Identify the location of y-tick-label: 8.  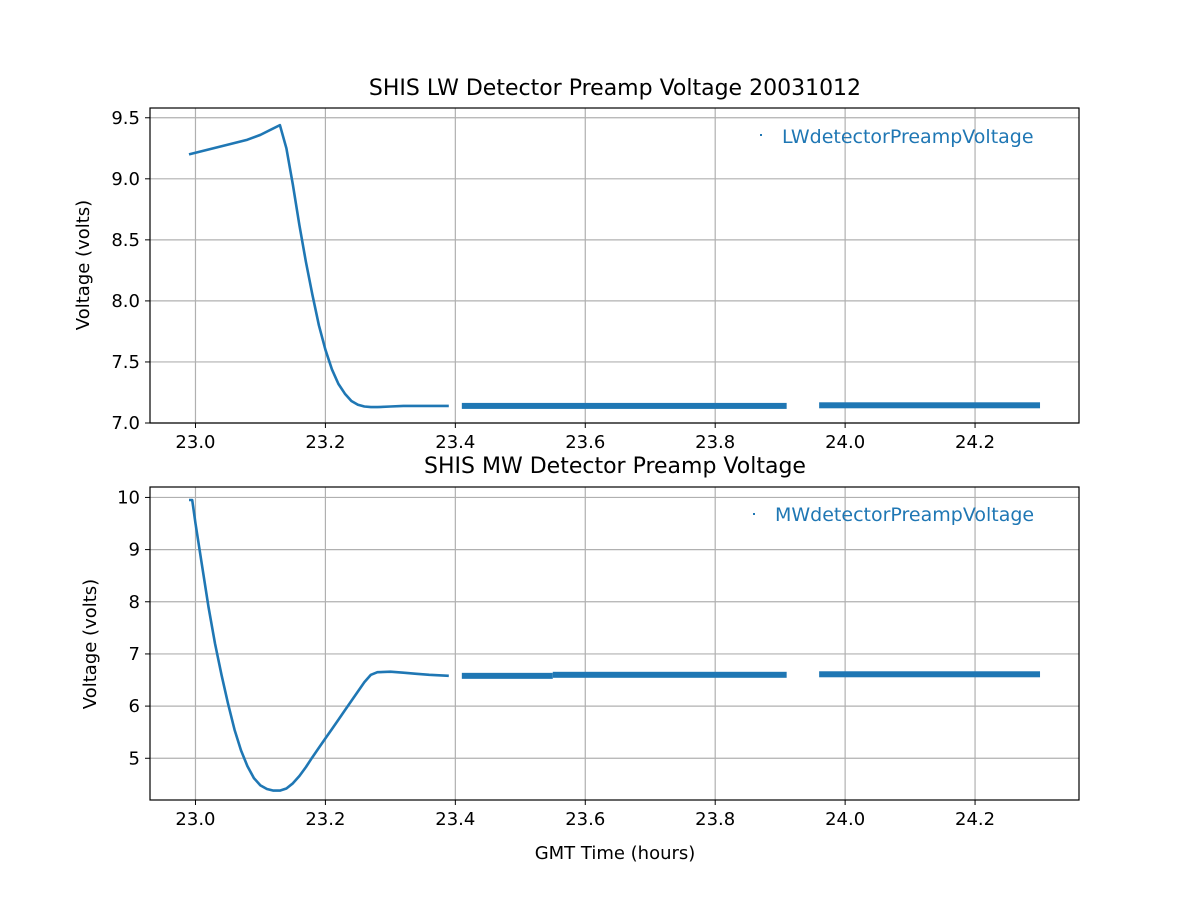
(134, 602).